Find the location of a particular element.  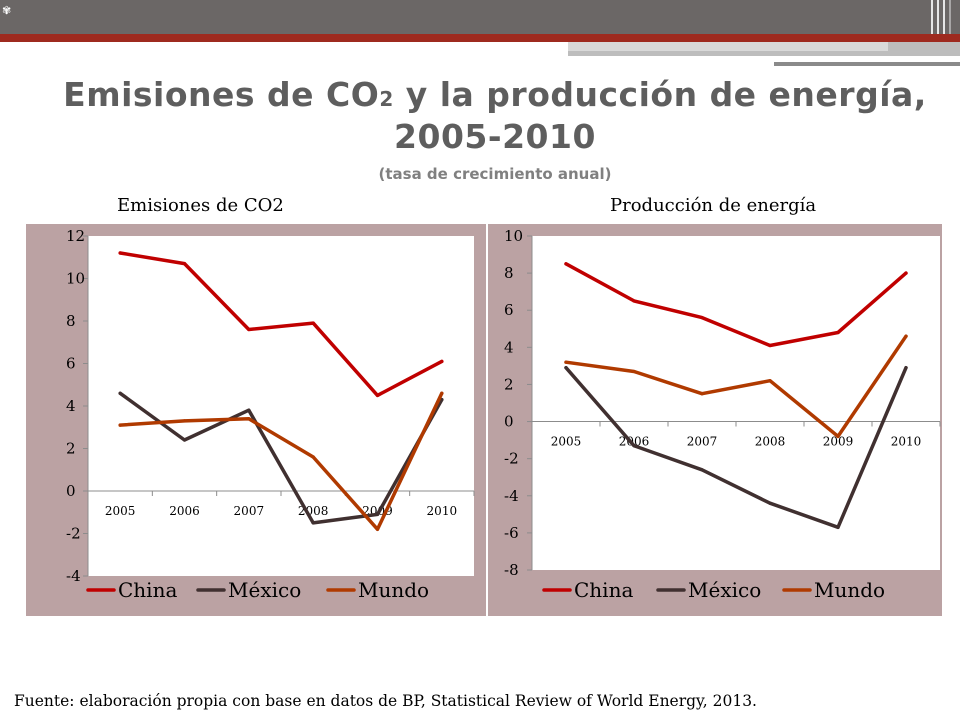

co2-y-tick-label: -2 is located at coordinates (73, 534).